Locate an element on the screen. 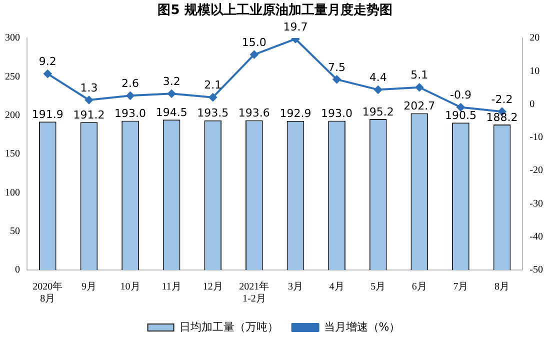 The height and width of the screenshot is (343, 550). data-label: 202.7 is located at coordinates (420, 106).